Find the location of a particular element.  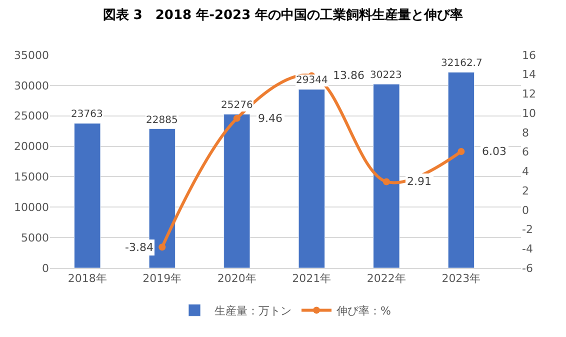

x-tick-label: 2020年 is located at coordinates (236, 279).